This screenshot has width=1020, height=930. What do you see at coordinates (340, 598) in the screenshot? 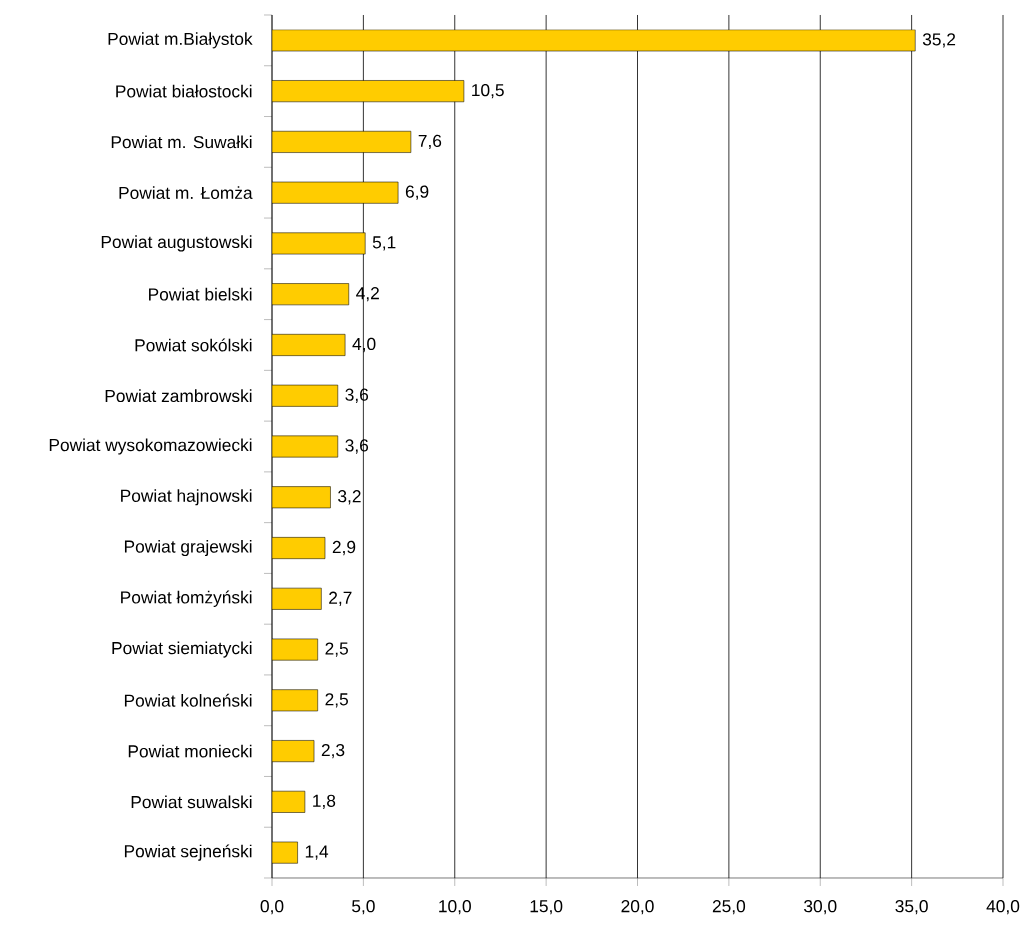
I see `data-label: 2,7` at bounding box center [340, 598].